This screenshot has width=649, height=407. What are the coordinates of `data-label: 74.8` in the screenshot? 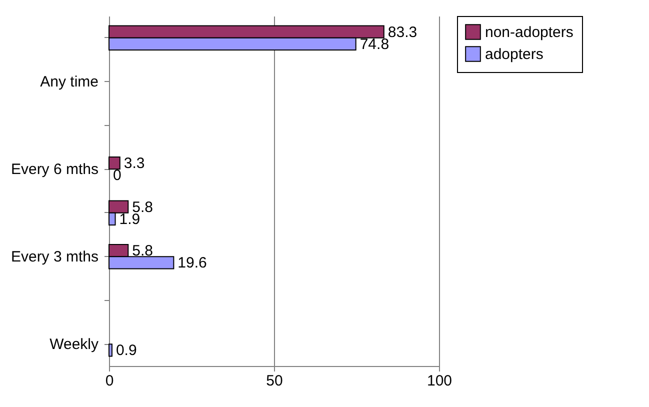 It's located at (375, 44).